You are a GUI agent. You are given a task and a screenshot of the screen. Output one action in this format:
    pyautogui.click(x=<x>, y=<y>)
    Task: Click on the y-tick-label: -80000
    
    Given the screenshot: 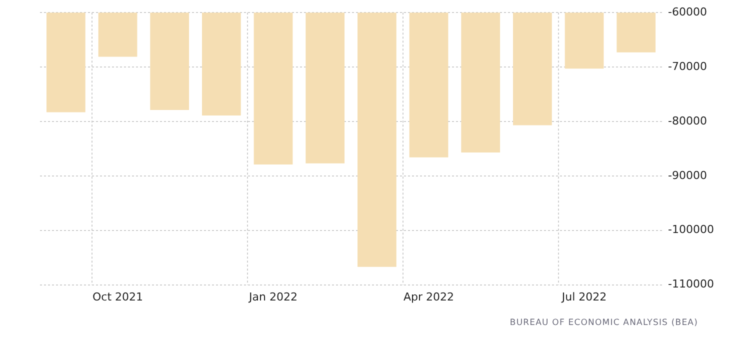 What is the action you would take?
    pyautogui.click(x=688, y=121)
    